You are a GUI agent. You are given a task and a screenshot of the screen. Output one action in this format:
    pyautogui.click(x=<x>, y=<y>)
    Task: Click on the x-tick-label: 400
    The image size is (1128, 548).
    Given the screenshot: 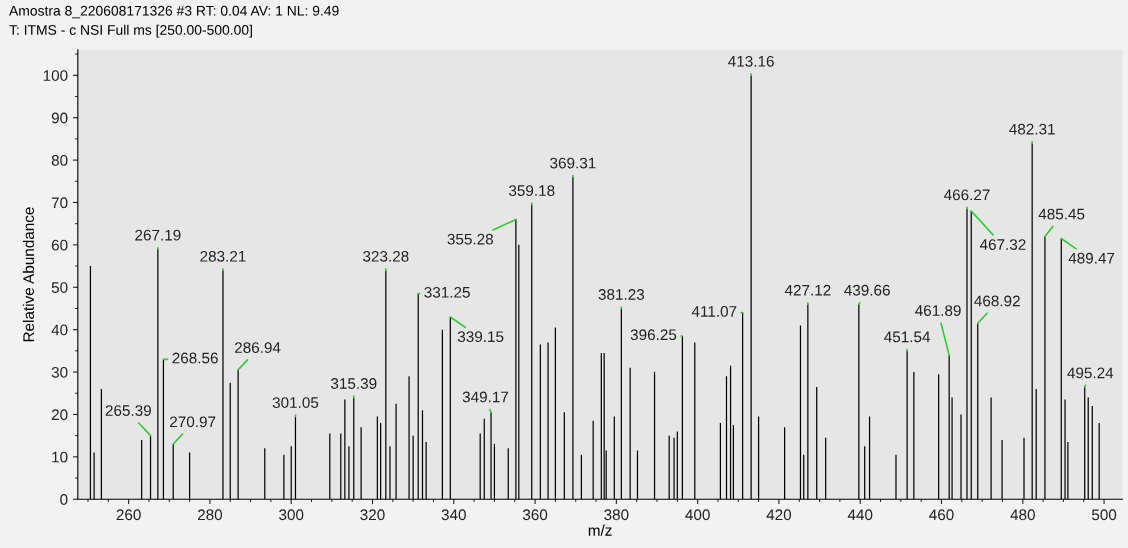 What is the action you would take?
    pyautogui.click(x=697, y=515)
    